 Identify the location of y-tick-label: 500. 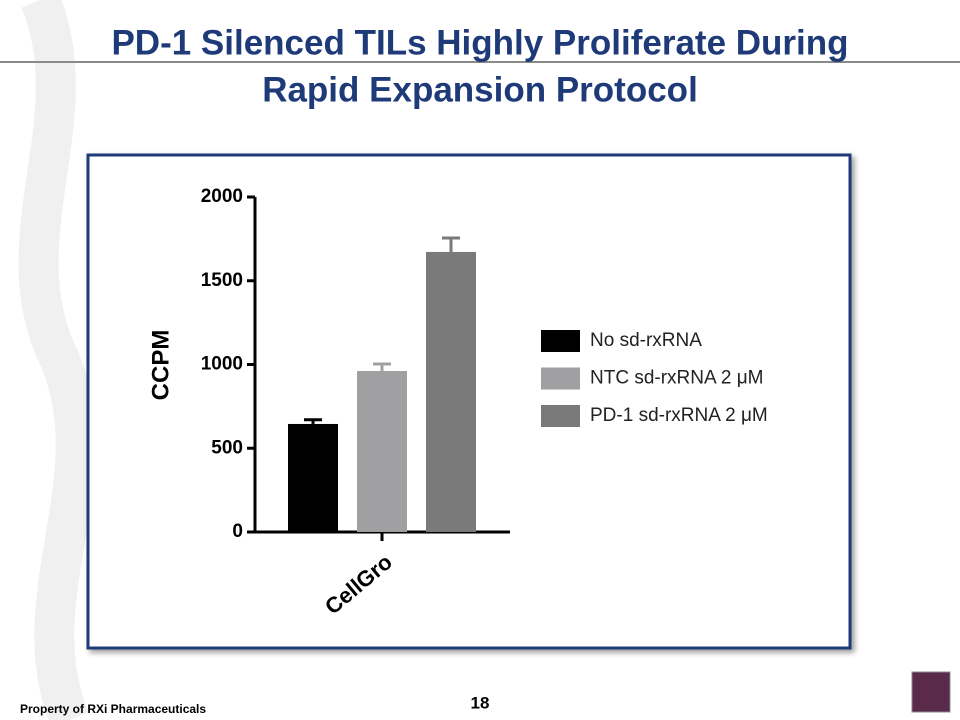
(227, 447).